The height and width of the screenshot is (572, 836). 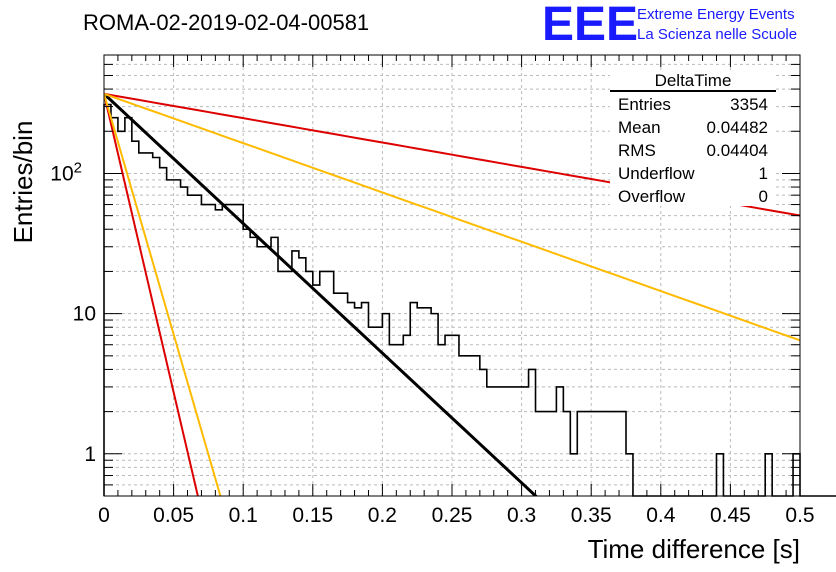 I want to click on x-tick-label: 0.05, so click(x=173, y=515).